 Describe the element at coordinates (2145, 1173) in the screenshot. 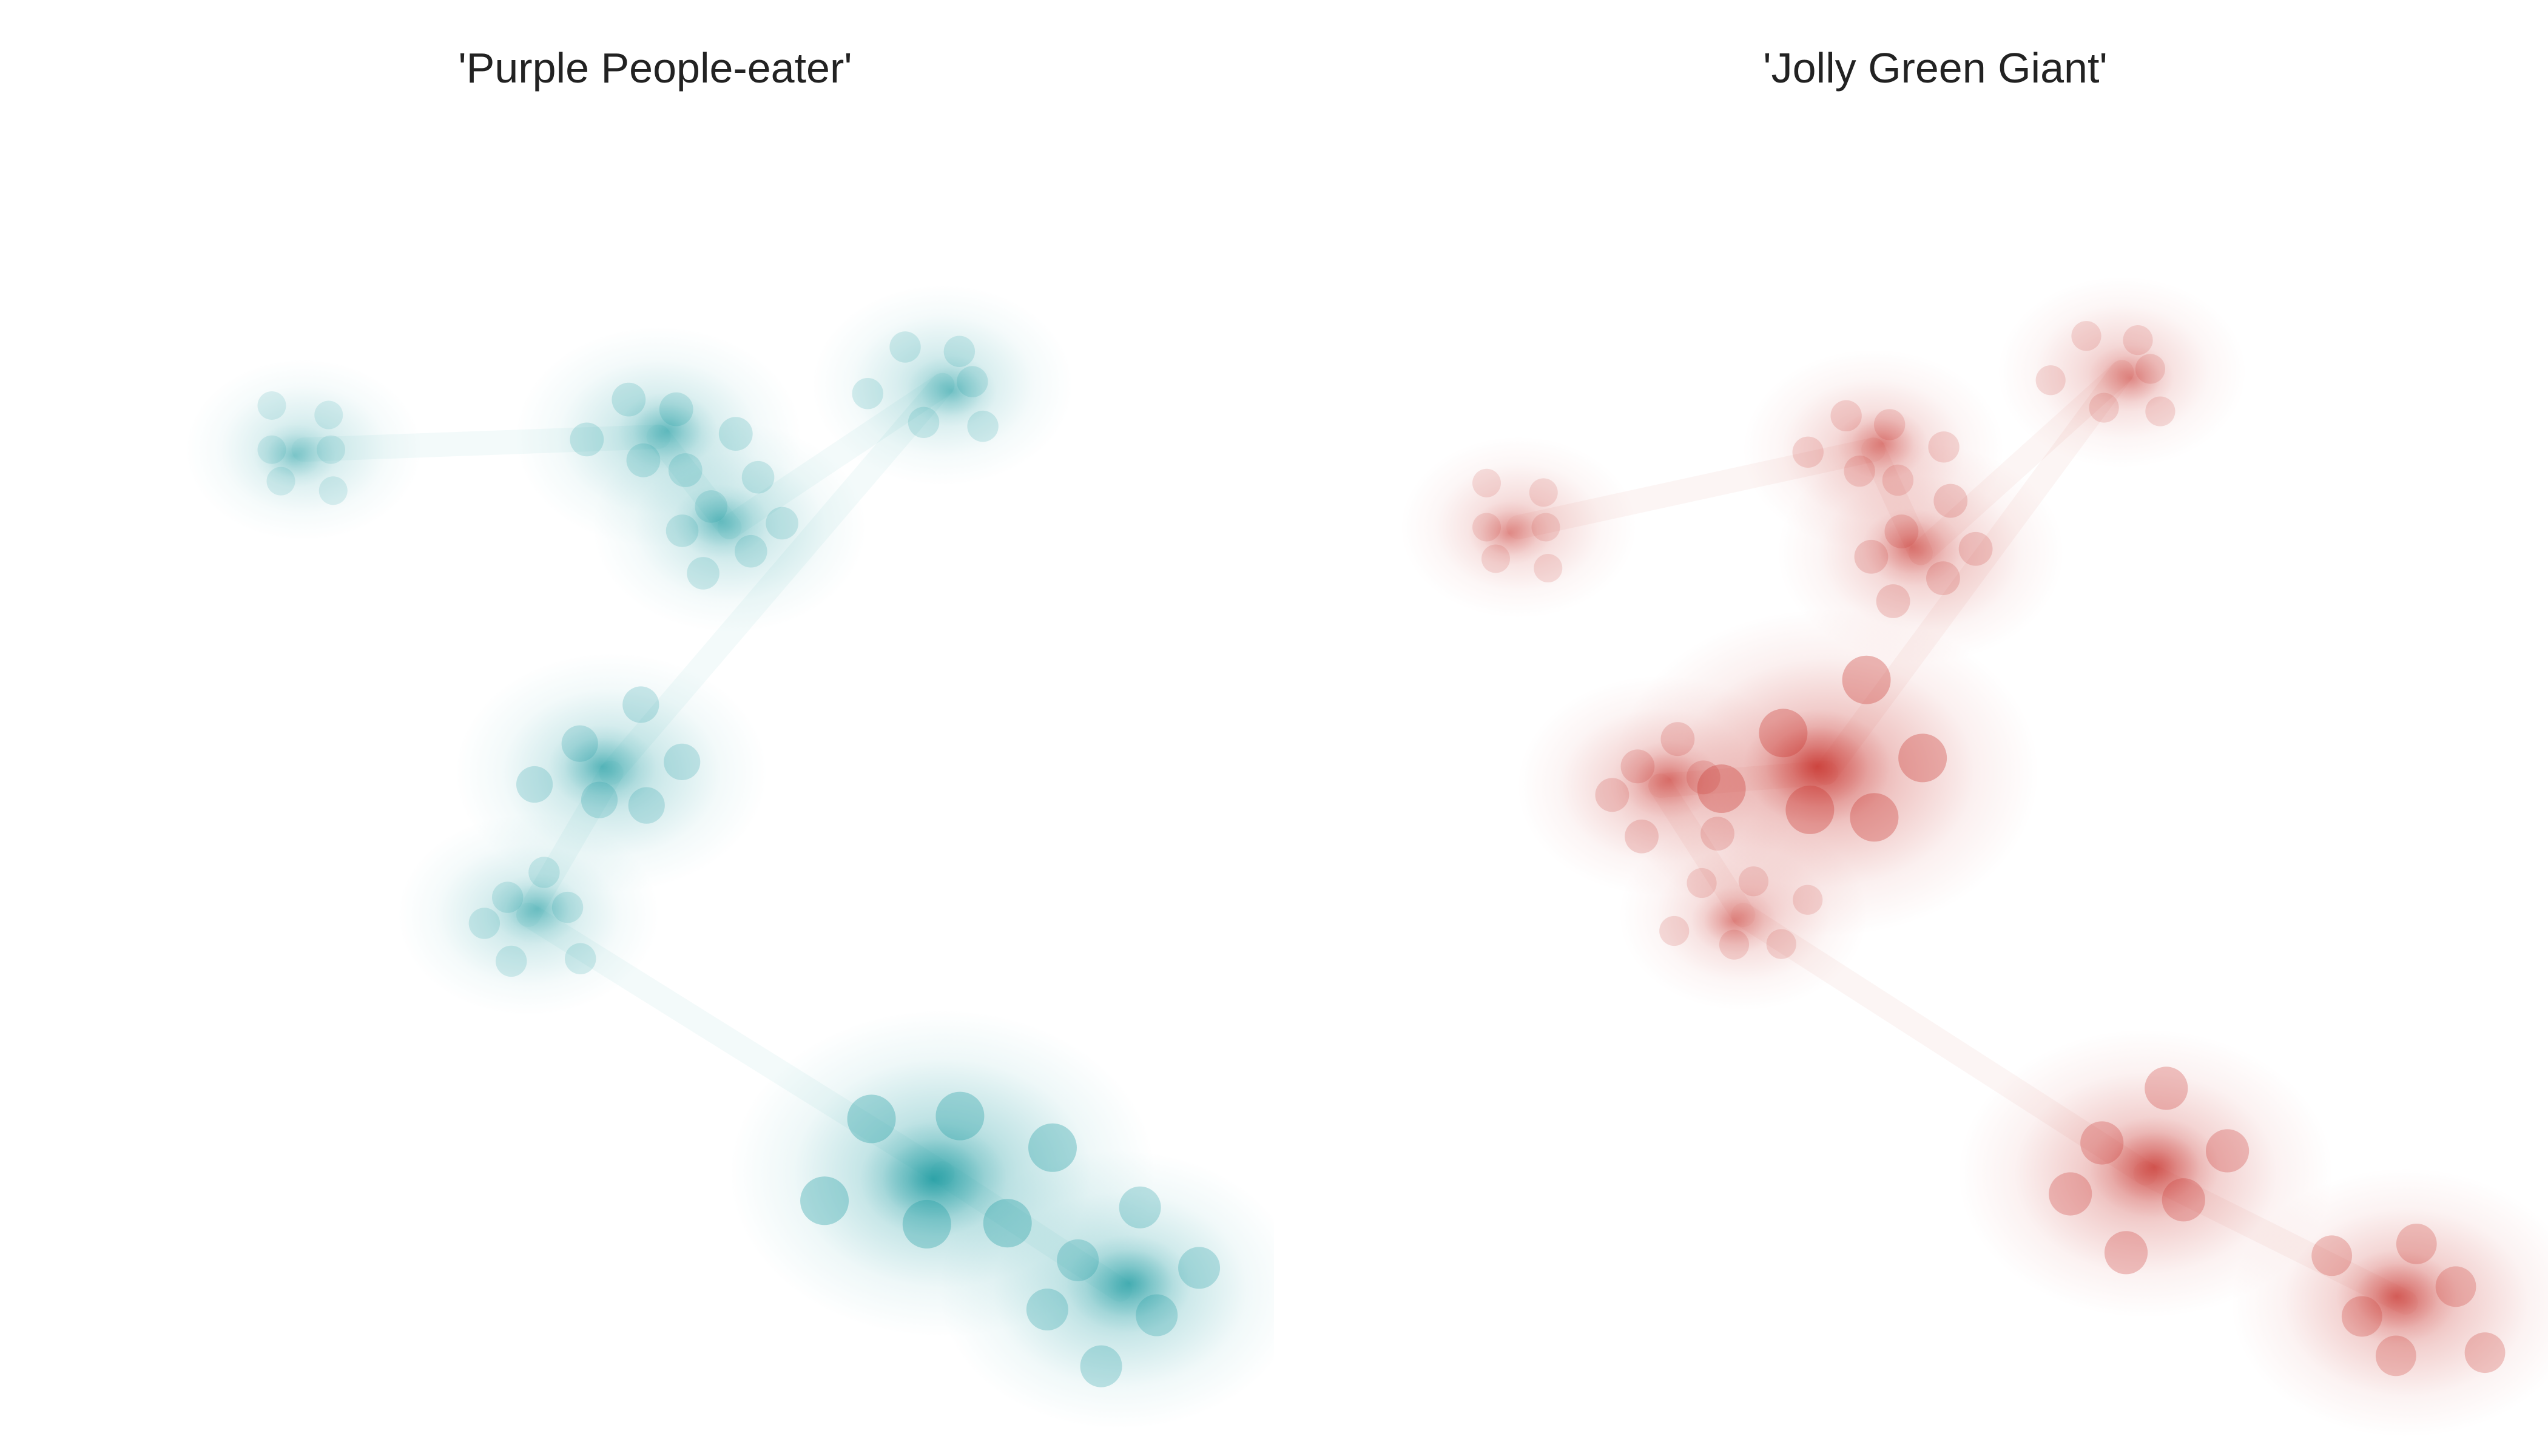

I see `hotspot-southeast-cluster` at that location.